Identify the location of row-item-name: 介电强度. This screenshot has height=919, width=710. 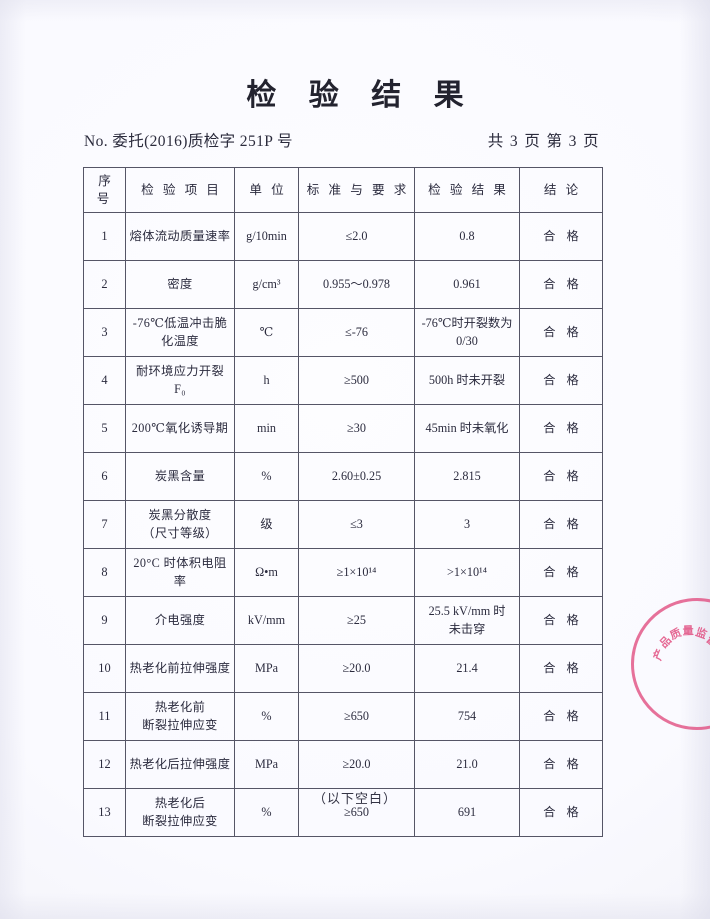
(180, 620).